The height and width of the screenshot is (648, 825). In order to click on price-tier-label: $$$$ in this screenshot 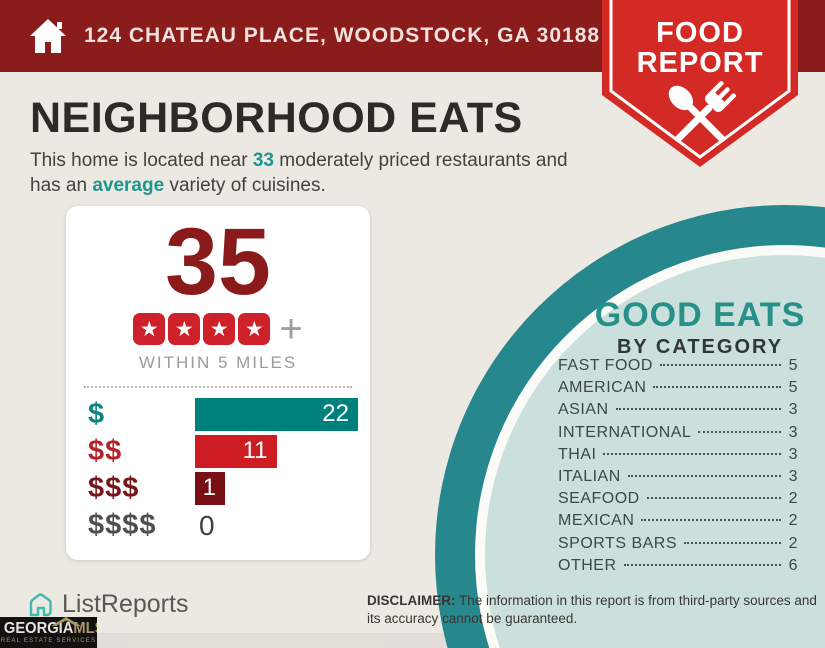, I will do `click(122, 524)`.